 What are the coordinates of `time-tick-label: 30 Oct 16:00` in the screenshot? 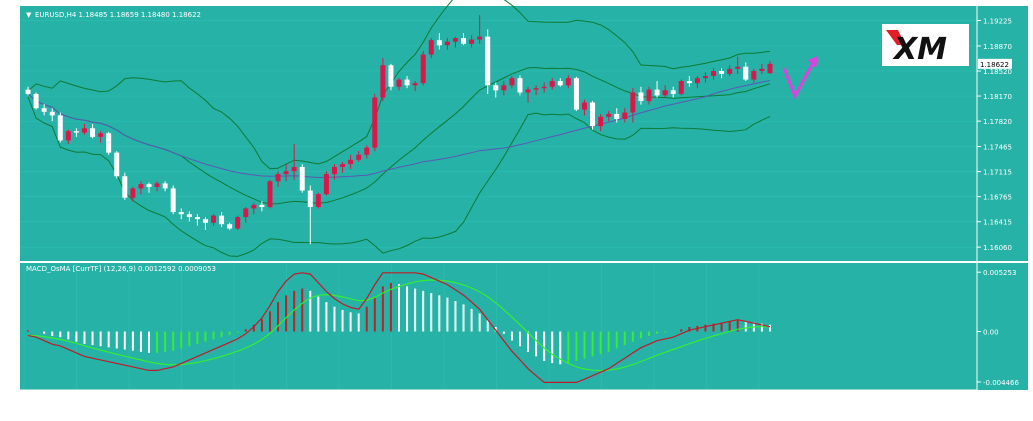 It's located at (205, 398).